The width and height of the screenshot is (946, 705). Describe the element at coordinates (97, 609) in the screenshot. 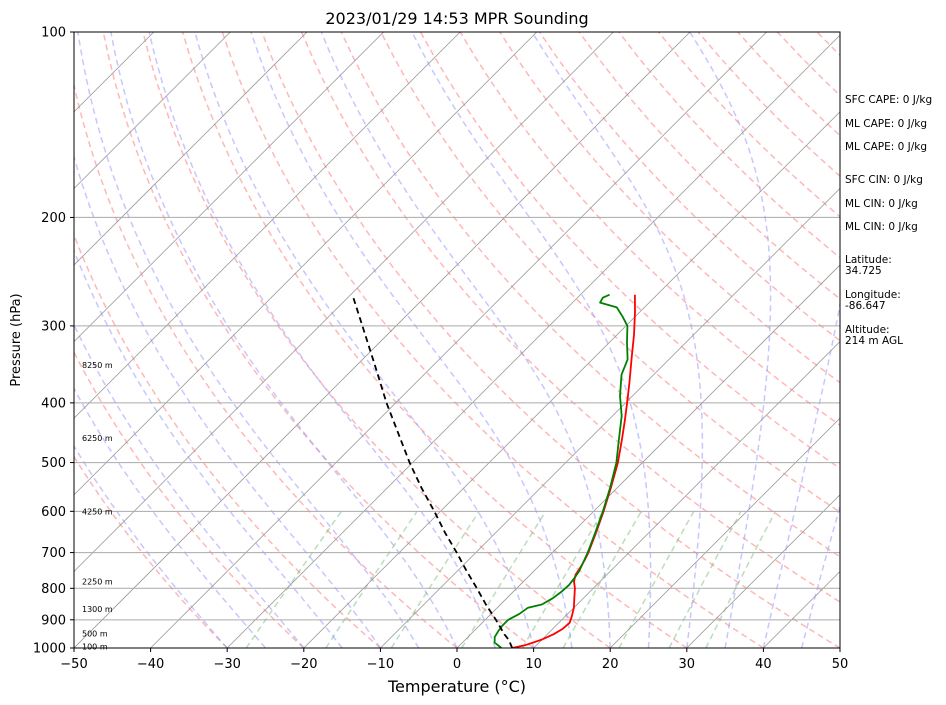

I see `height-label: 1300 m` at that location.